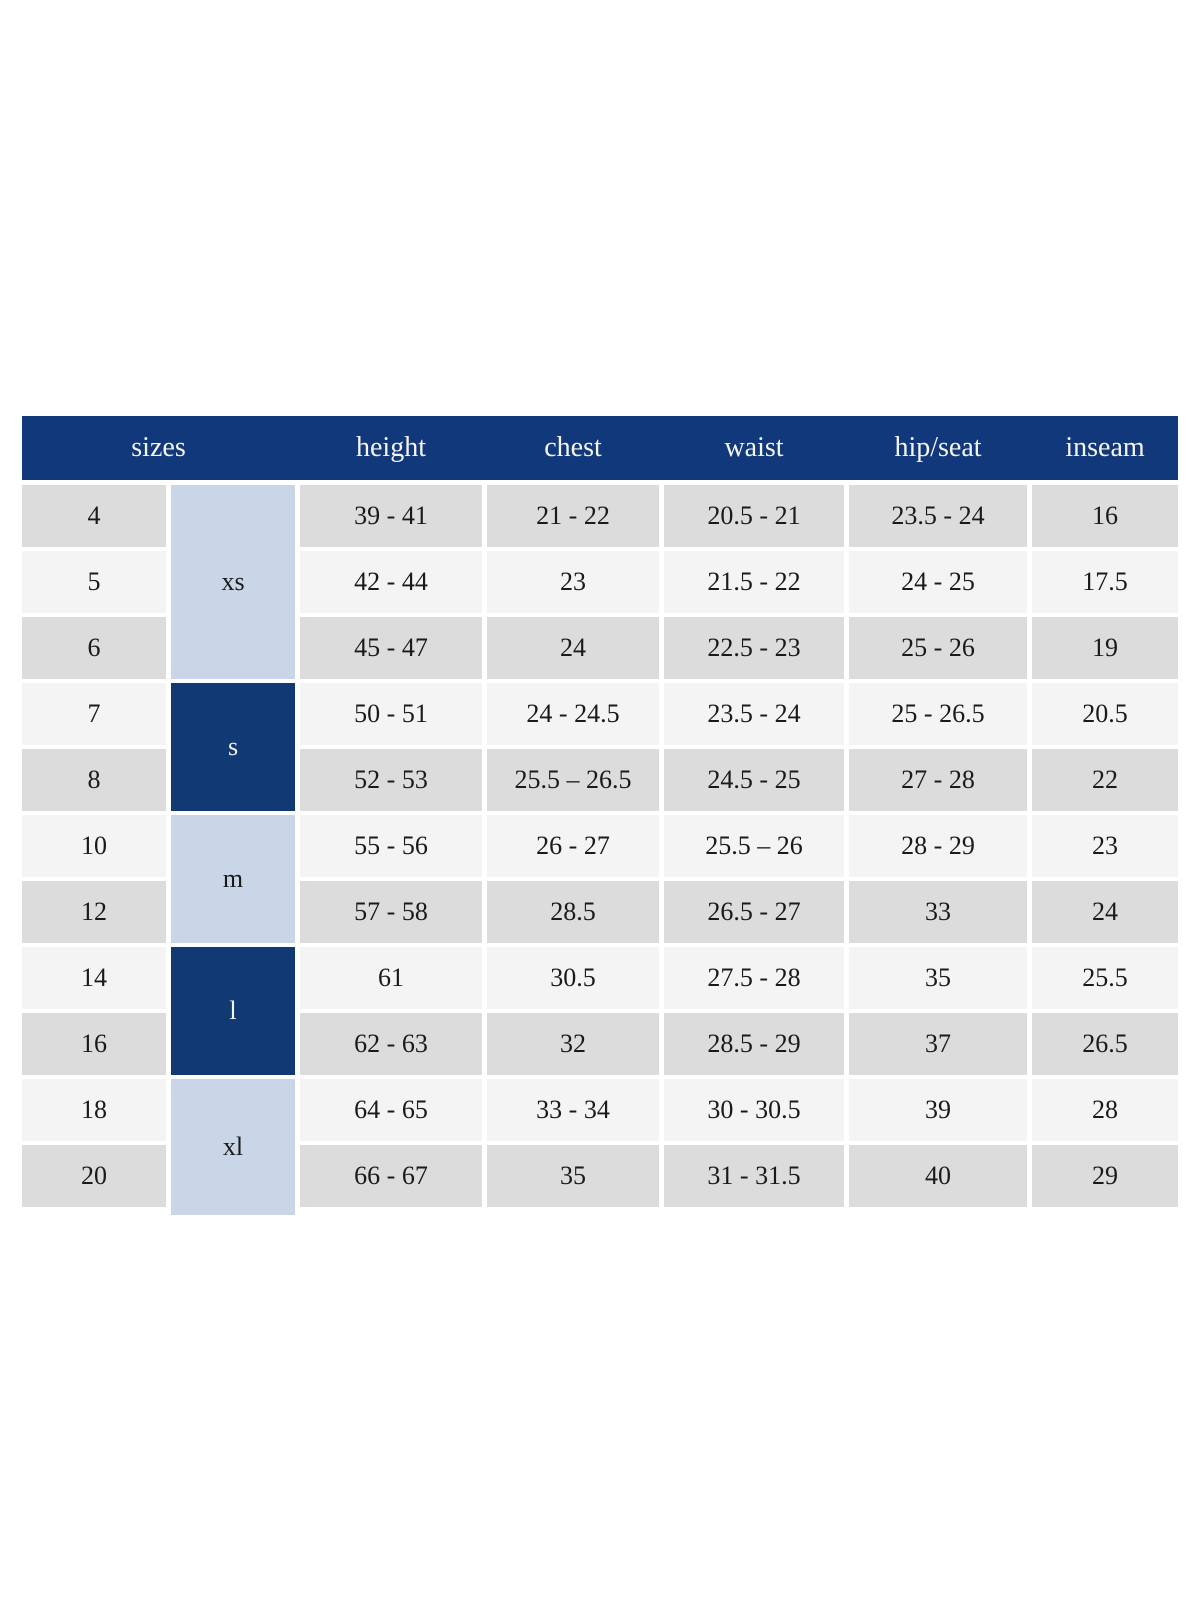 The height and width of the screenshot is (1600, 1200). What do you see at coordinates (94, 912) in the screenshot?
I see `size-number-cell: 12` at bounding box center [94, 912].